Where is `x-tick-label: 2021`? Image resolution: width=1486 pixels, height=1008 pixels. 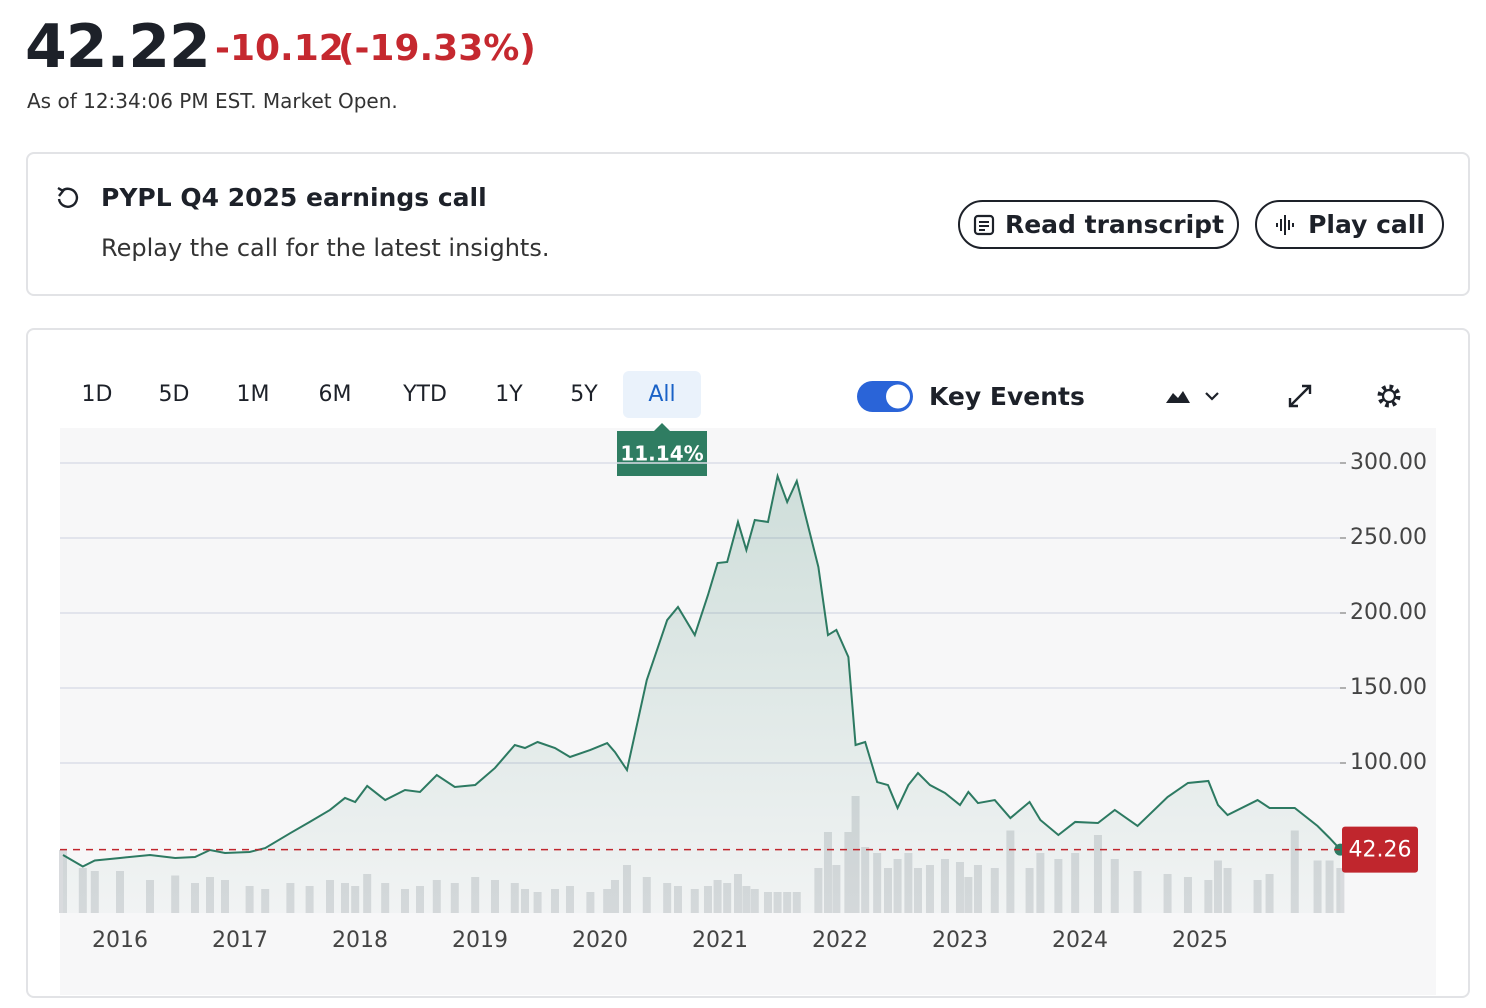 x-tick-label: 2021 is located at coordinates (720, 940).